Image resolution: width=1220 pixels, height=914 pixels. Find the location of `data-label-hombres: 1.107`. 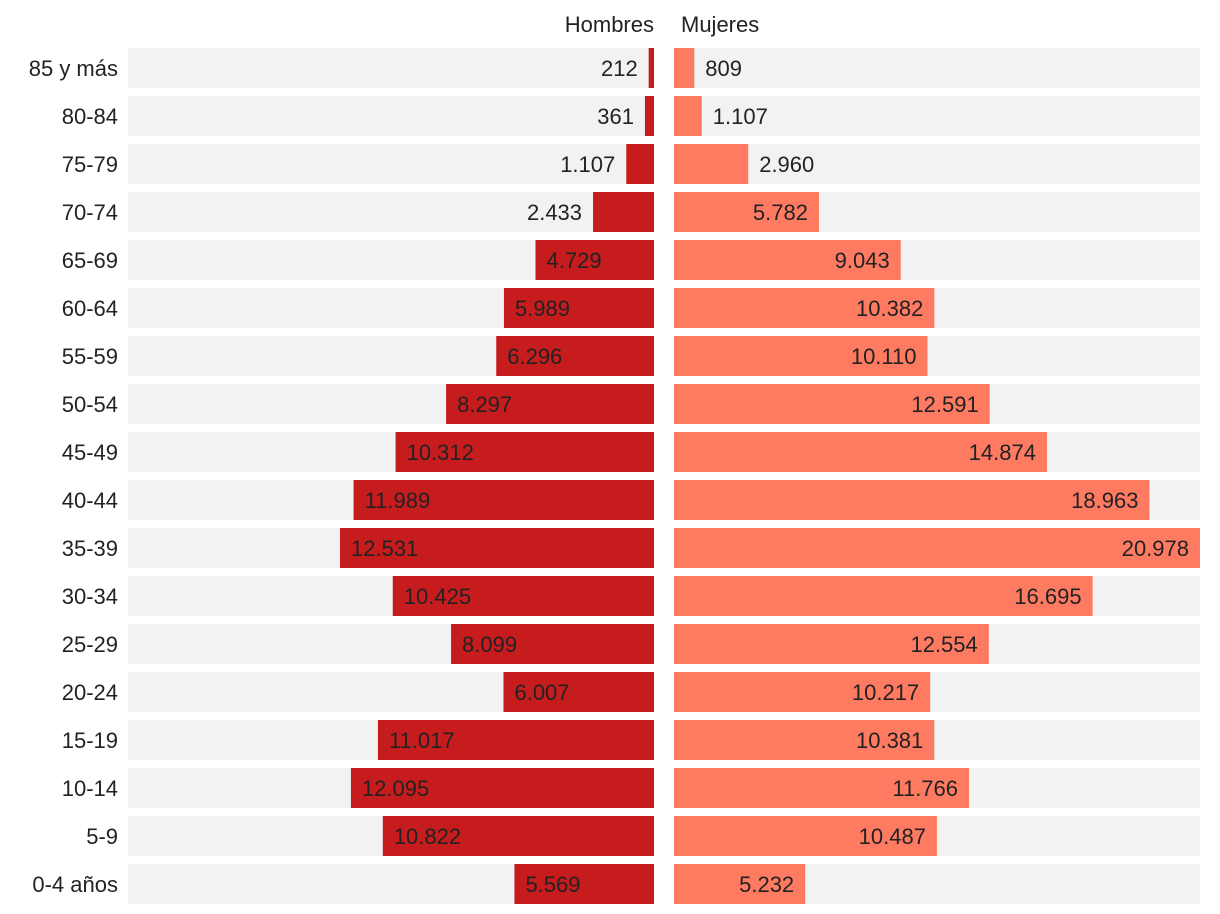

data-label-hombres: 1.107 is located at coordinates (587, 164).